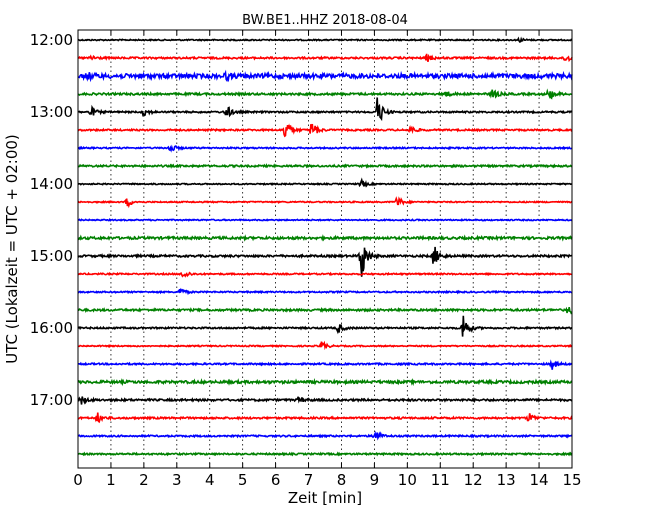  What do you see at coordinates (325, 20) in the screenshot?
I see `chart-title: BW.BE1..HHZ 2018-08-04` at bounding box center [325, 20].